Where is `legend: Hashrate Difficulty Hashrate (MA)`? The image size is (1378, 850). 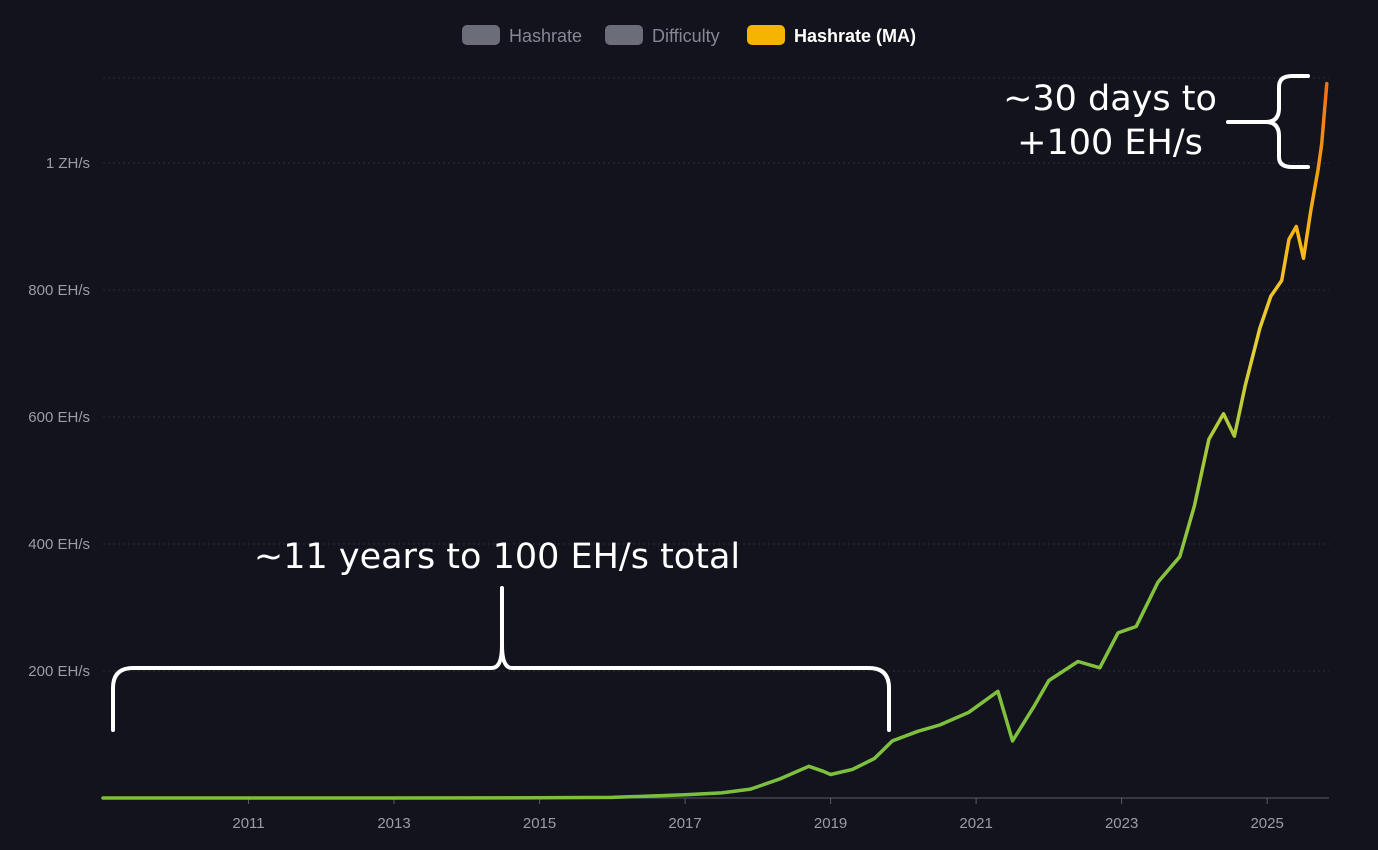 legend: Hashrate Difficulty Hashrate (MA) is located at coordinates (689, 35).